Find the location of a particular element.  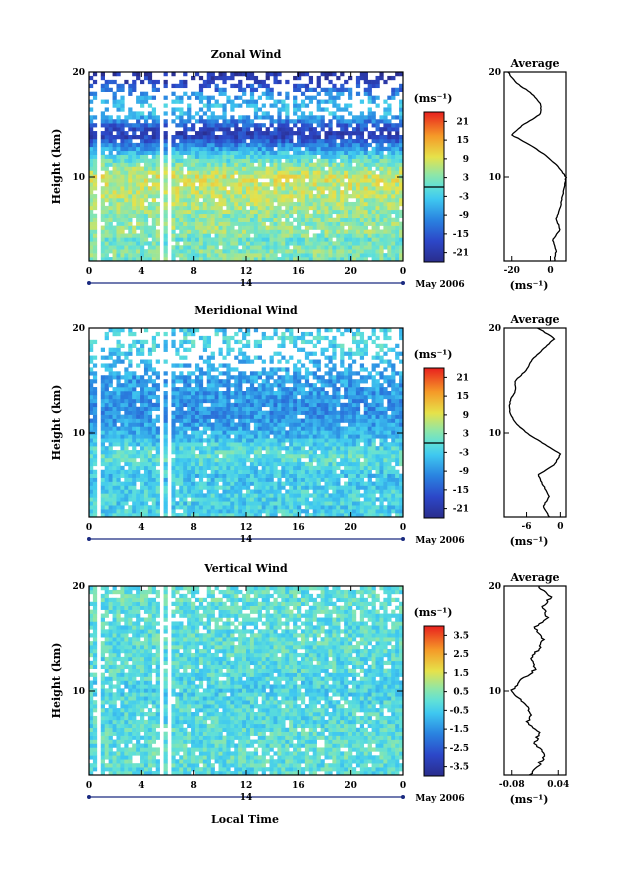

profile-y-tick-label: 10 is located at coordinates (494, 178).